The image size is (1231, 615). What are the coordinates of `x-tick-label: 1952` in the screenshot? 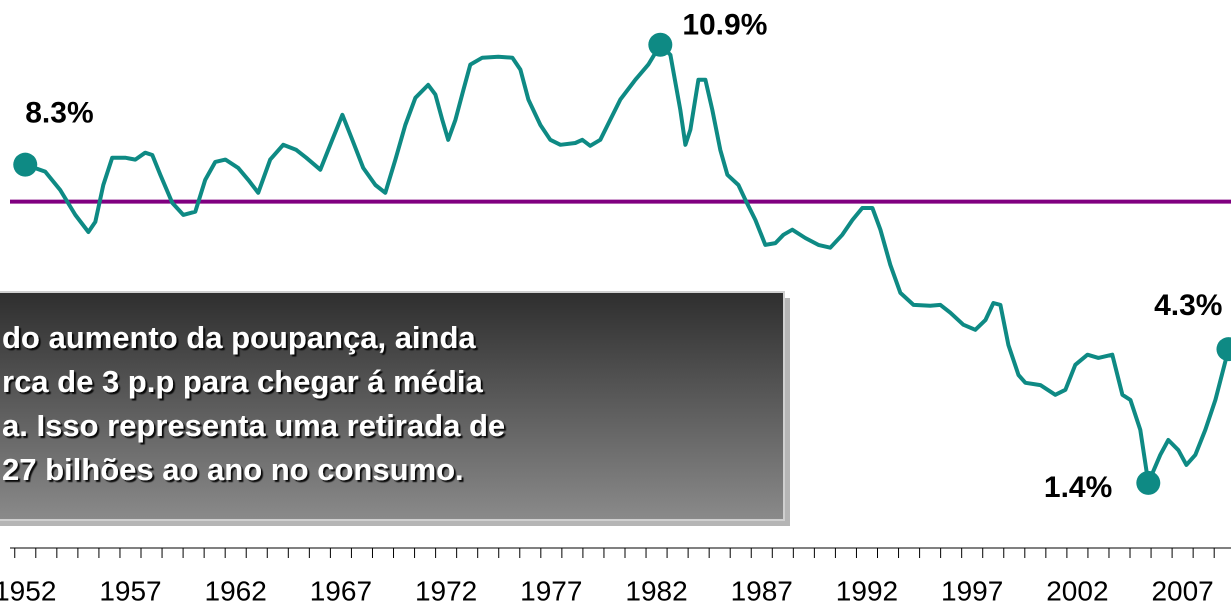 It's located at (28, 590).